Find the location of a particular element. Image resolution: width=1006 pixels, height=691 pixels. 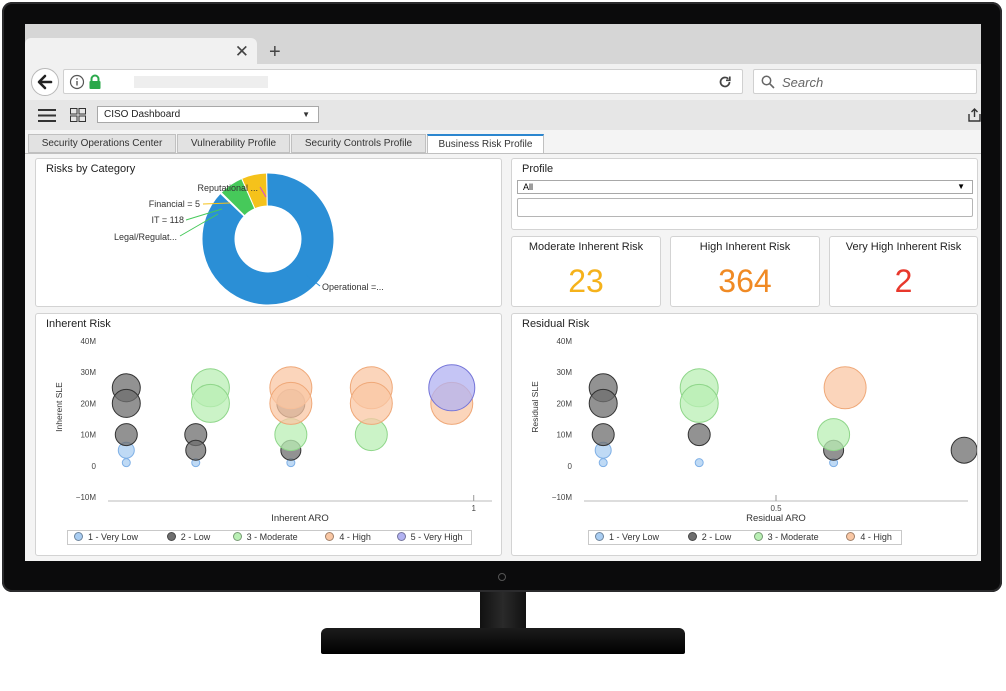

bubble-very-high is located at coordinates (452, 388).